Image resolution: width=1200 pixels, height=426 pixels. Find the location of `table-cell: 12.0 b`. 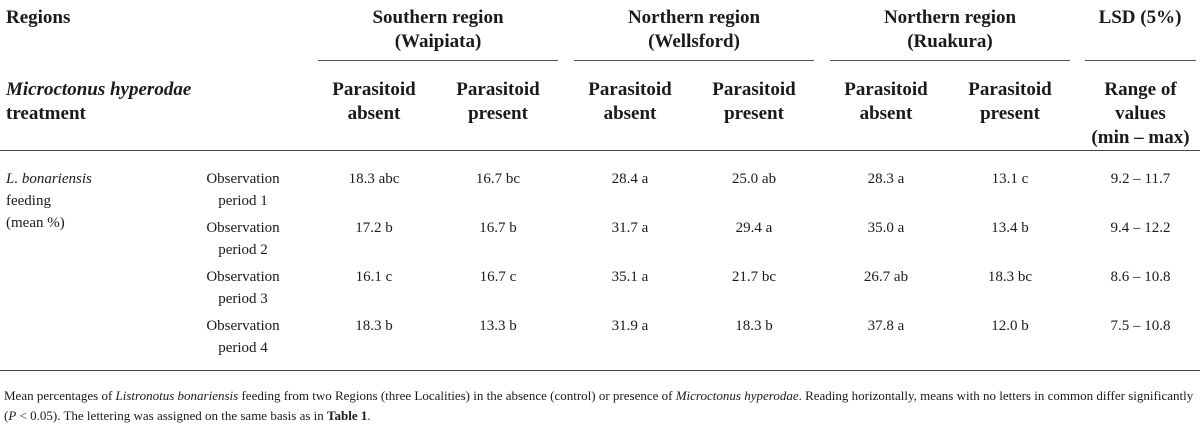

table-cell: 12.0 b is located at coordinates (1010, 326).